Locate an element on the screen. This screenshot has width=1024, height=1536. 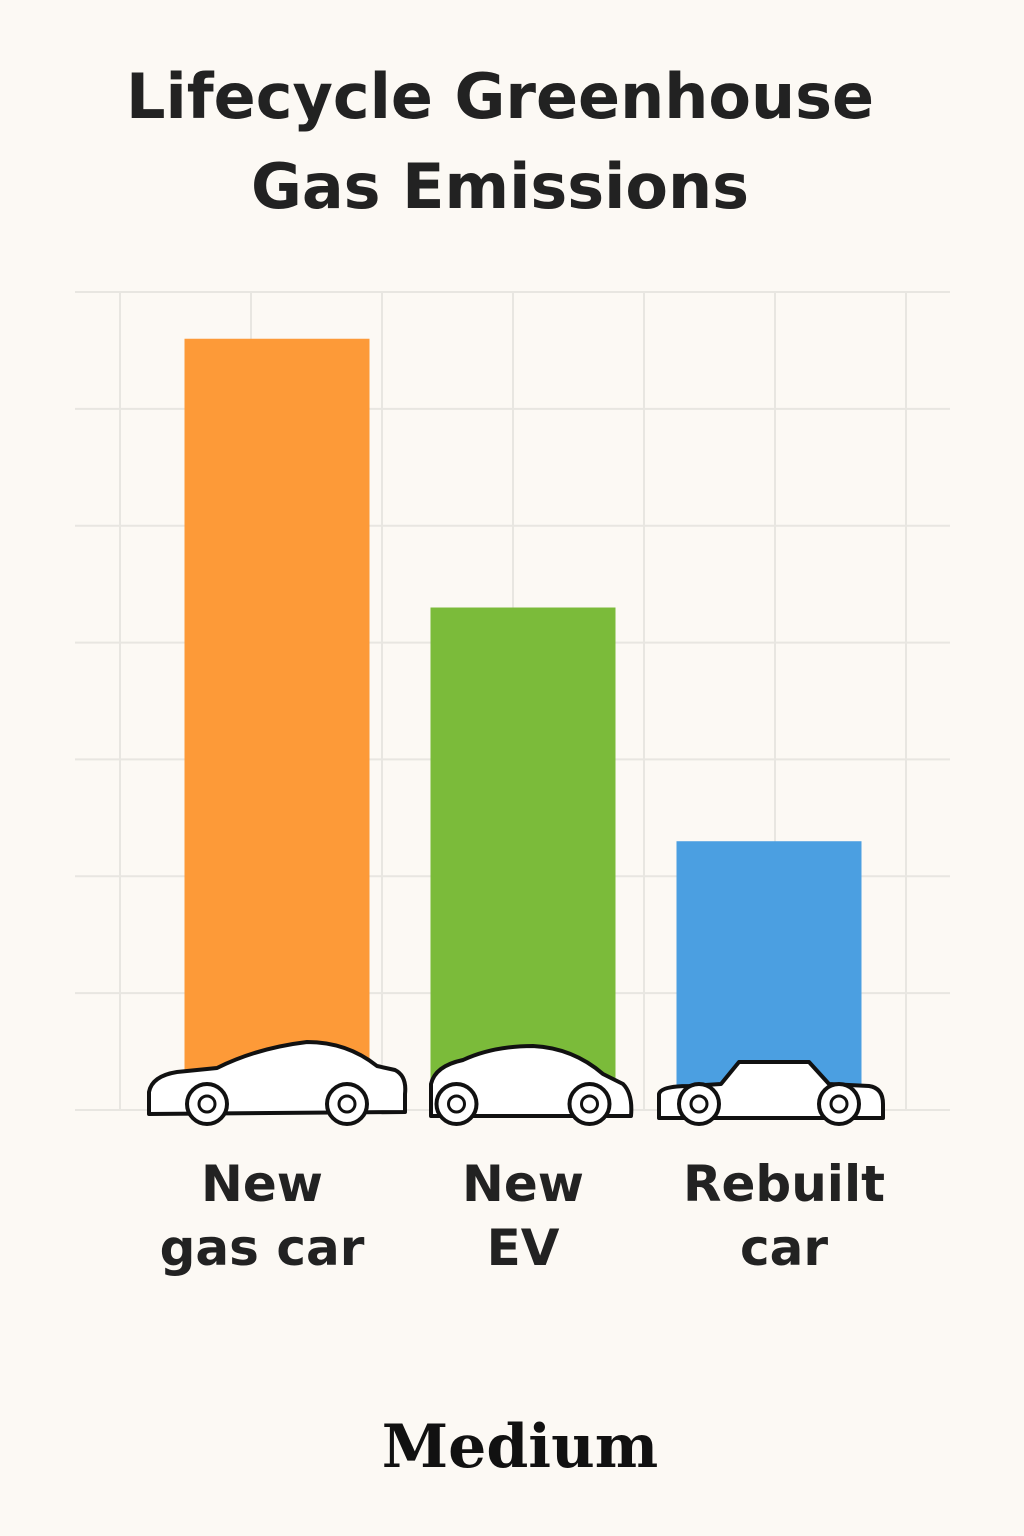
x-tick-label: New EV is located at coordinates (523, 1216).